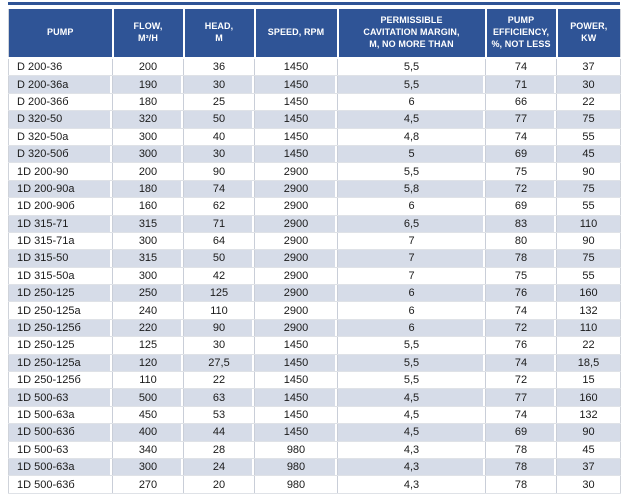 This screenshot has width=627, height=500. What do you see at coordinates (588, 450) in the screenshot?
I see `cell-power: 45` at bounding box center [588, 450].